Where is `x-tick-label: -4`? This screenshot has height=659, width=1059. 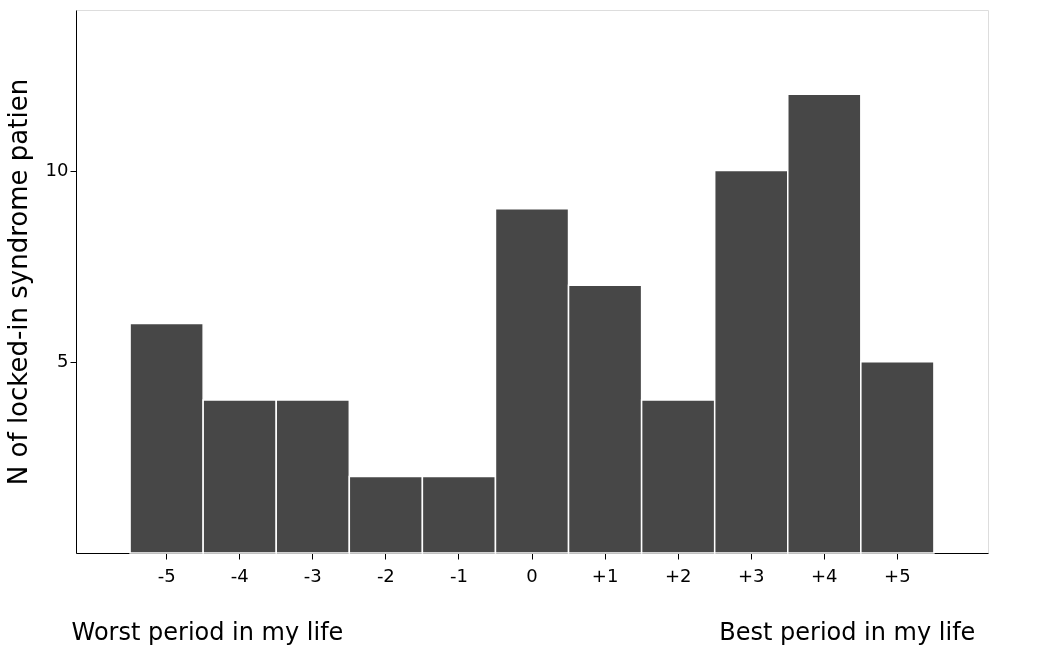
x-tick-label: -4 is located at coordinates (239, 575).